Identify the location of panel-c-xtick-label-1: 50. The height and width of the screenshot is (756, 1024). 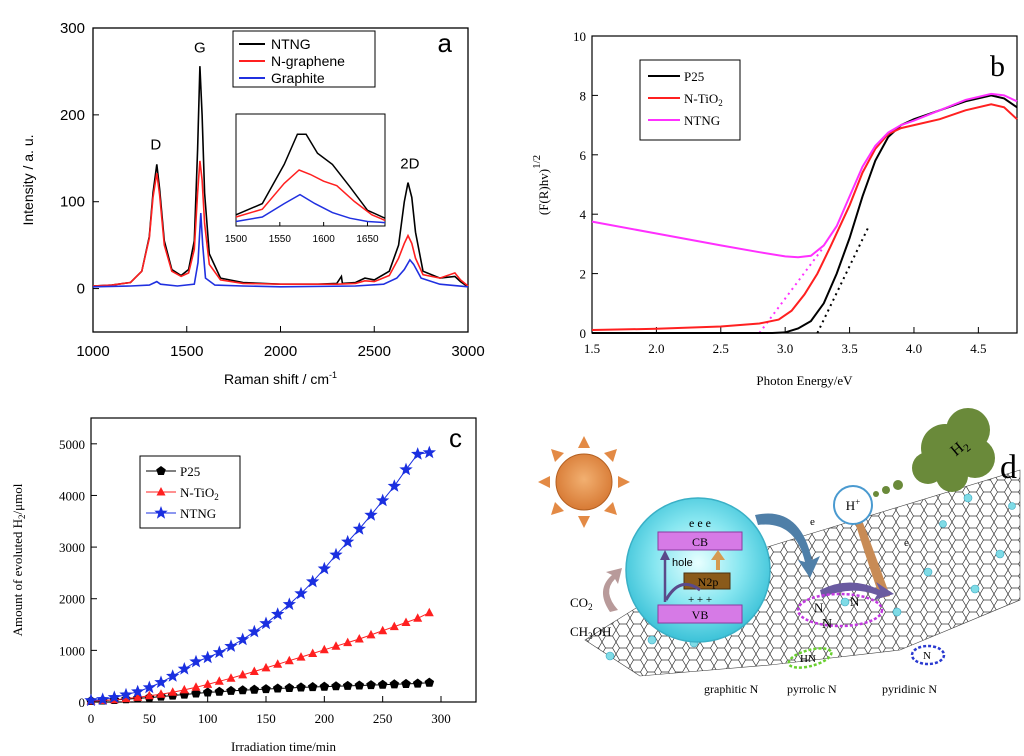
(149, 718).